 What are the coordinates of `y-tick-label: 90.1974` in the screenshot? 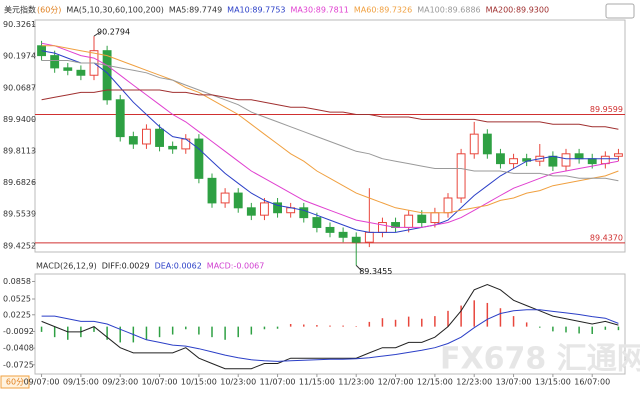 It's located at (19, 56).